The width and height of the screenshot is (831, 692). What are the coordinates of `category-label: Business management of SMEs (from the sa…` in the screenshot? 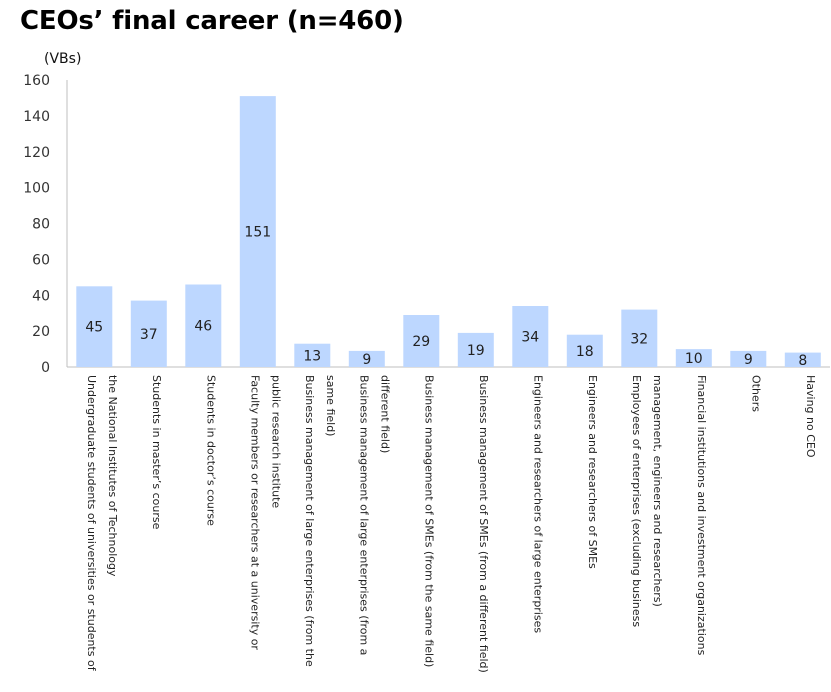 It's located at (428, 521).